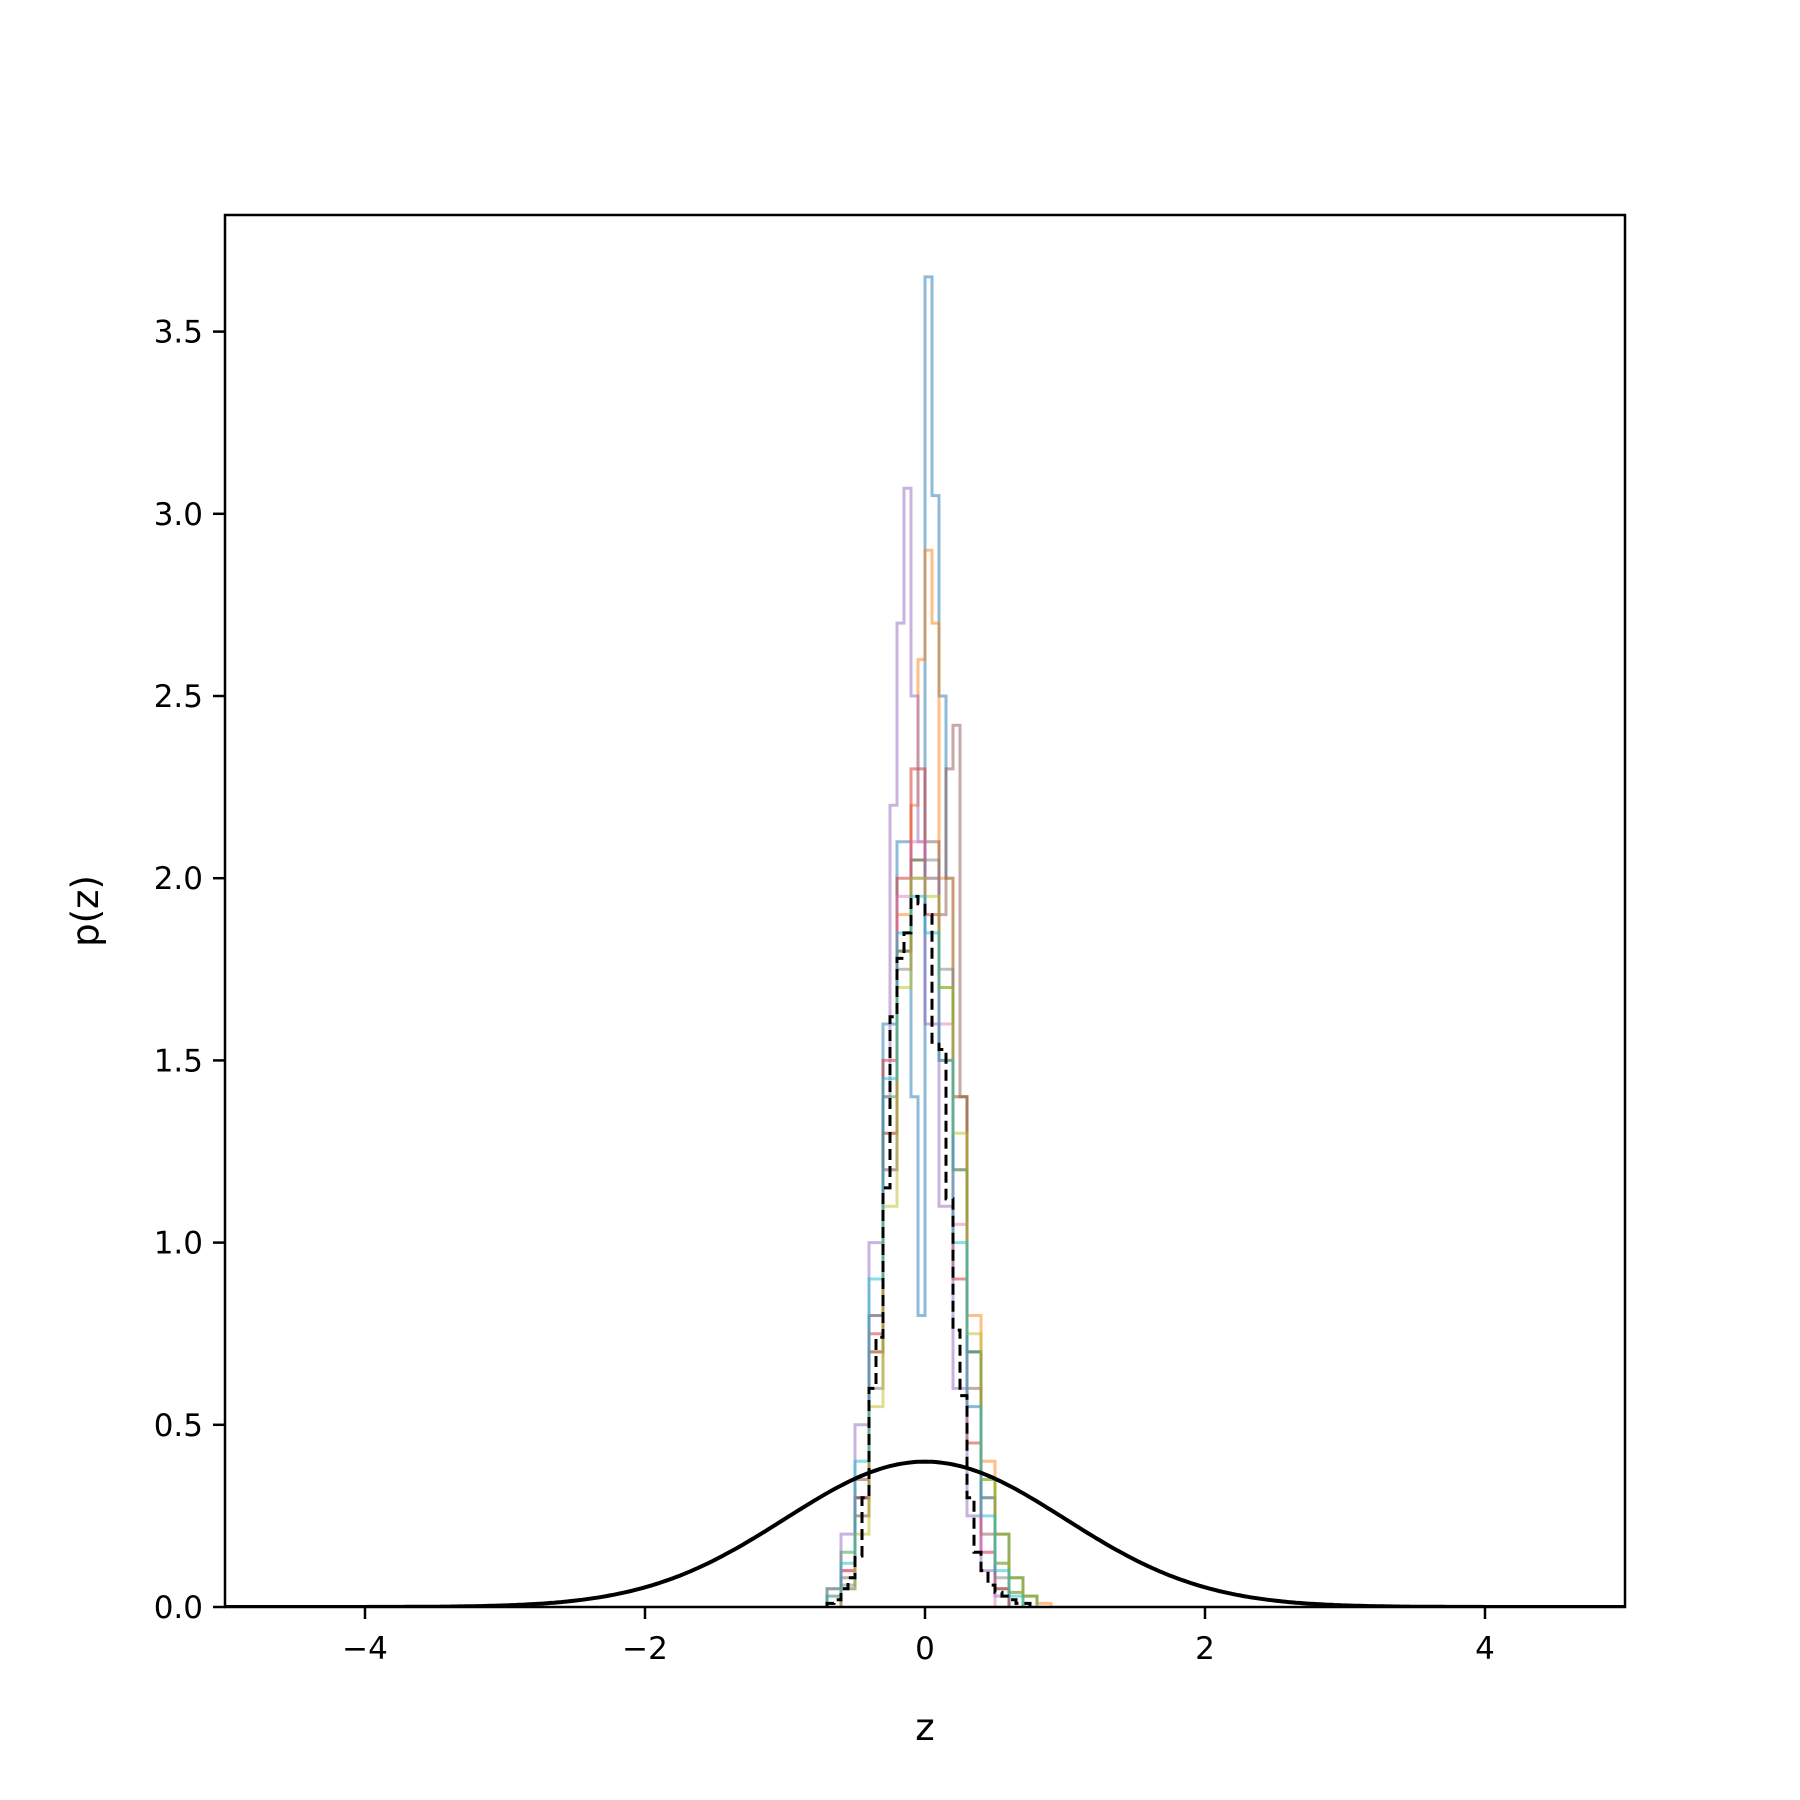 The height and width of the screenshot is (1800, 1800). Describe the element at coordinates (178, 333) in the screenshot. I see `y-tick-label: 3.5` at that location.